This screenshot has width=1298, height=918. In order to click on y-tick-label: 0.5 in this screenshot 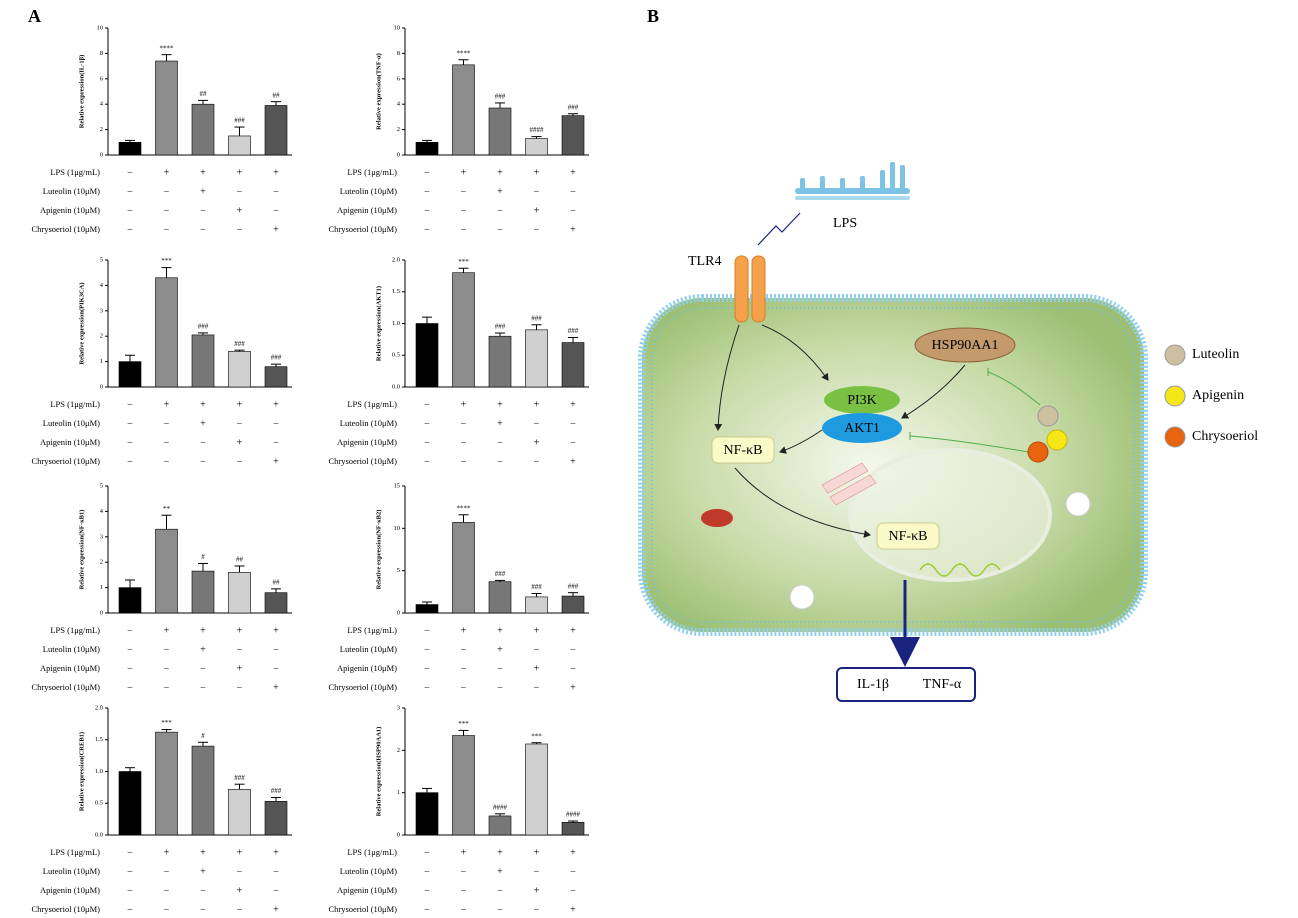, I will do `click(99, 803)`.